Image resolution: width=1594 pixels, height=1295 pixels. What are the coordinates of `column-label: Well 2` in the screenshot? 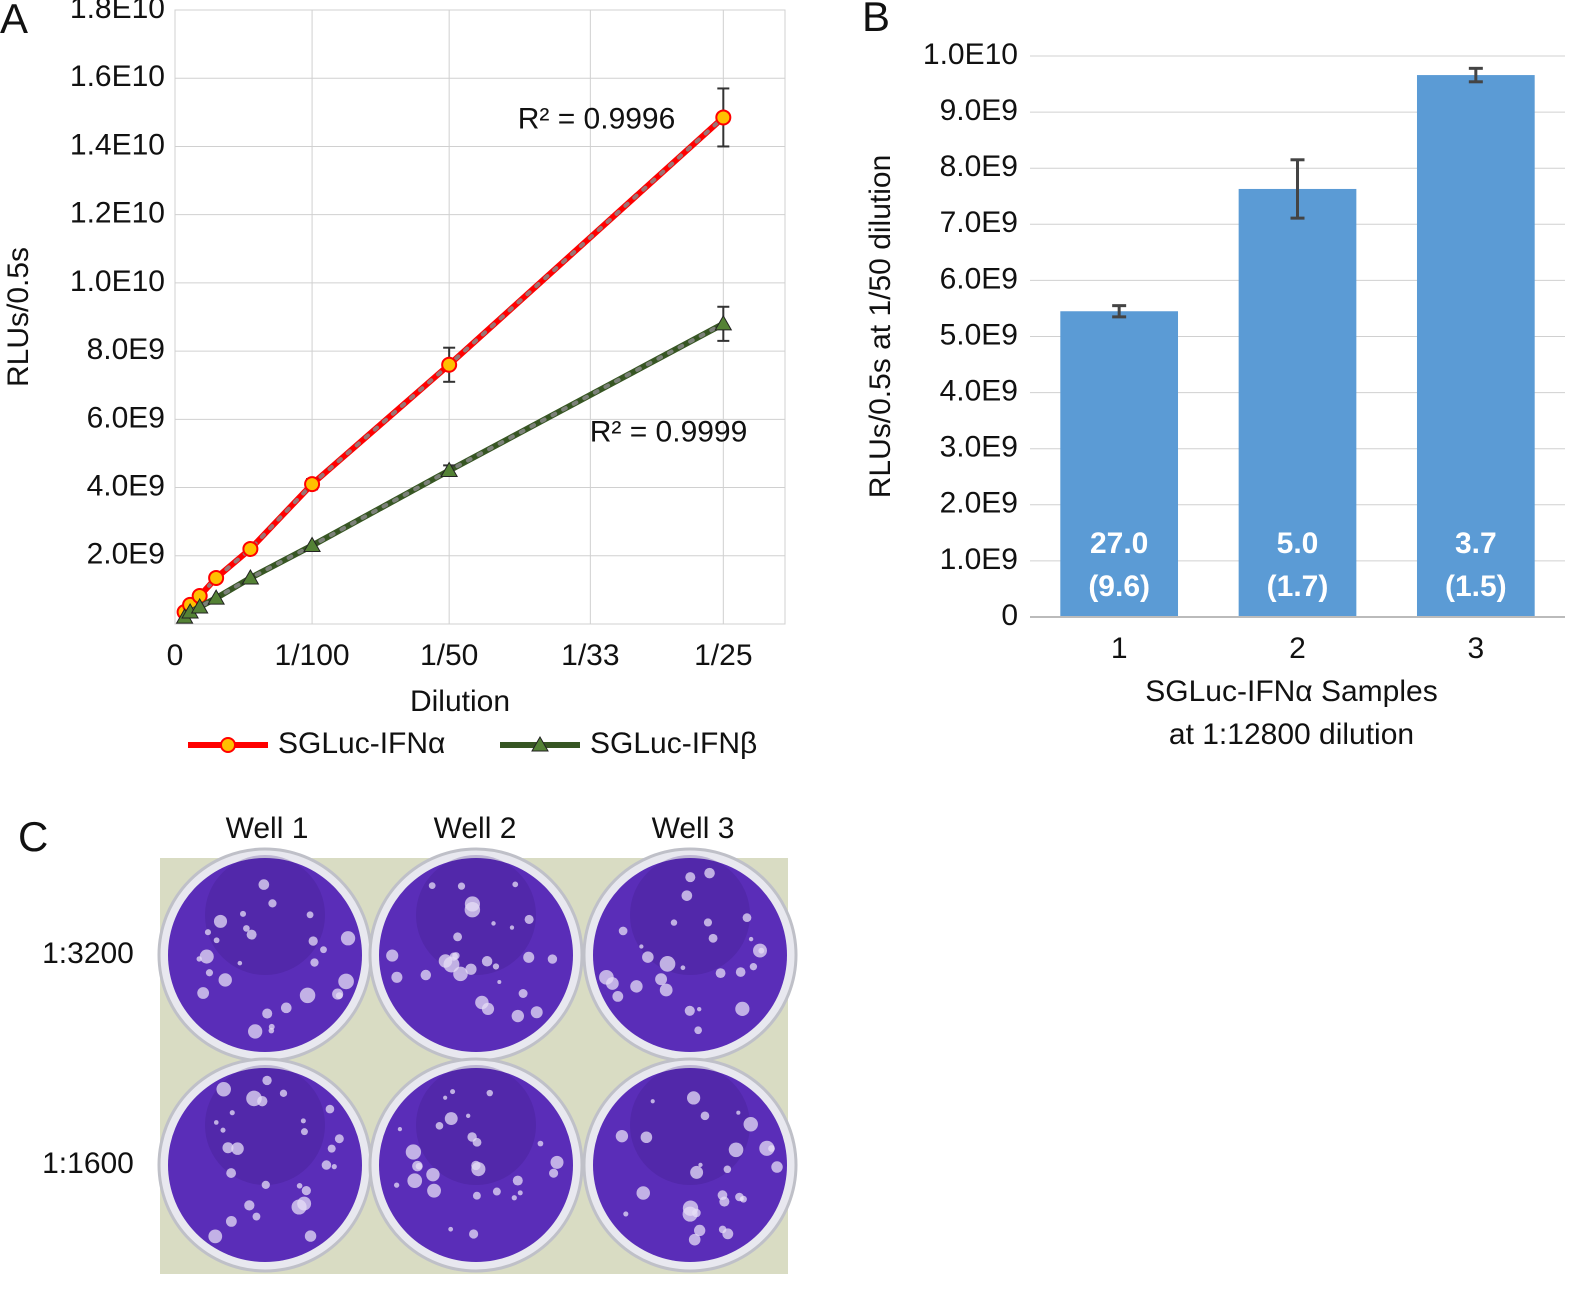 It's located at (475, 828).